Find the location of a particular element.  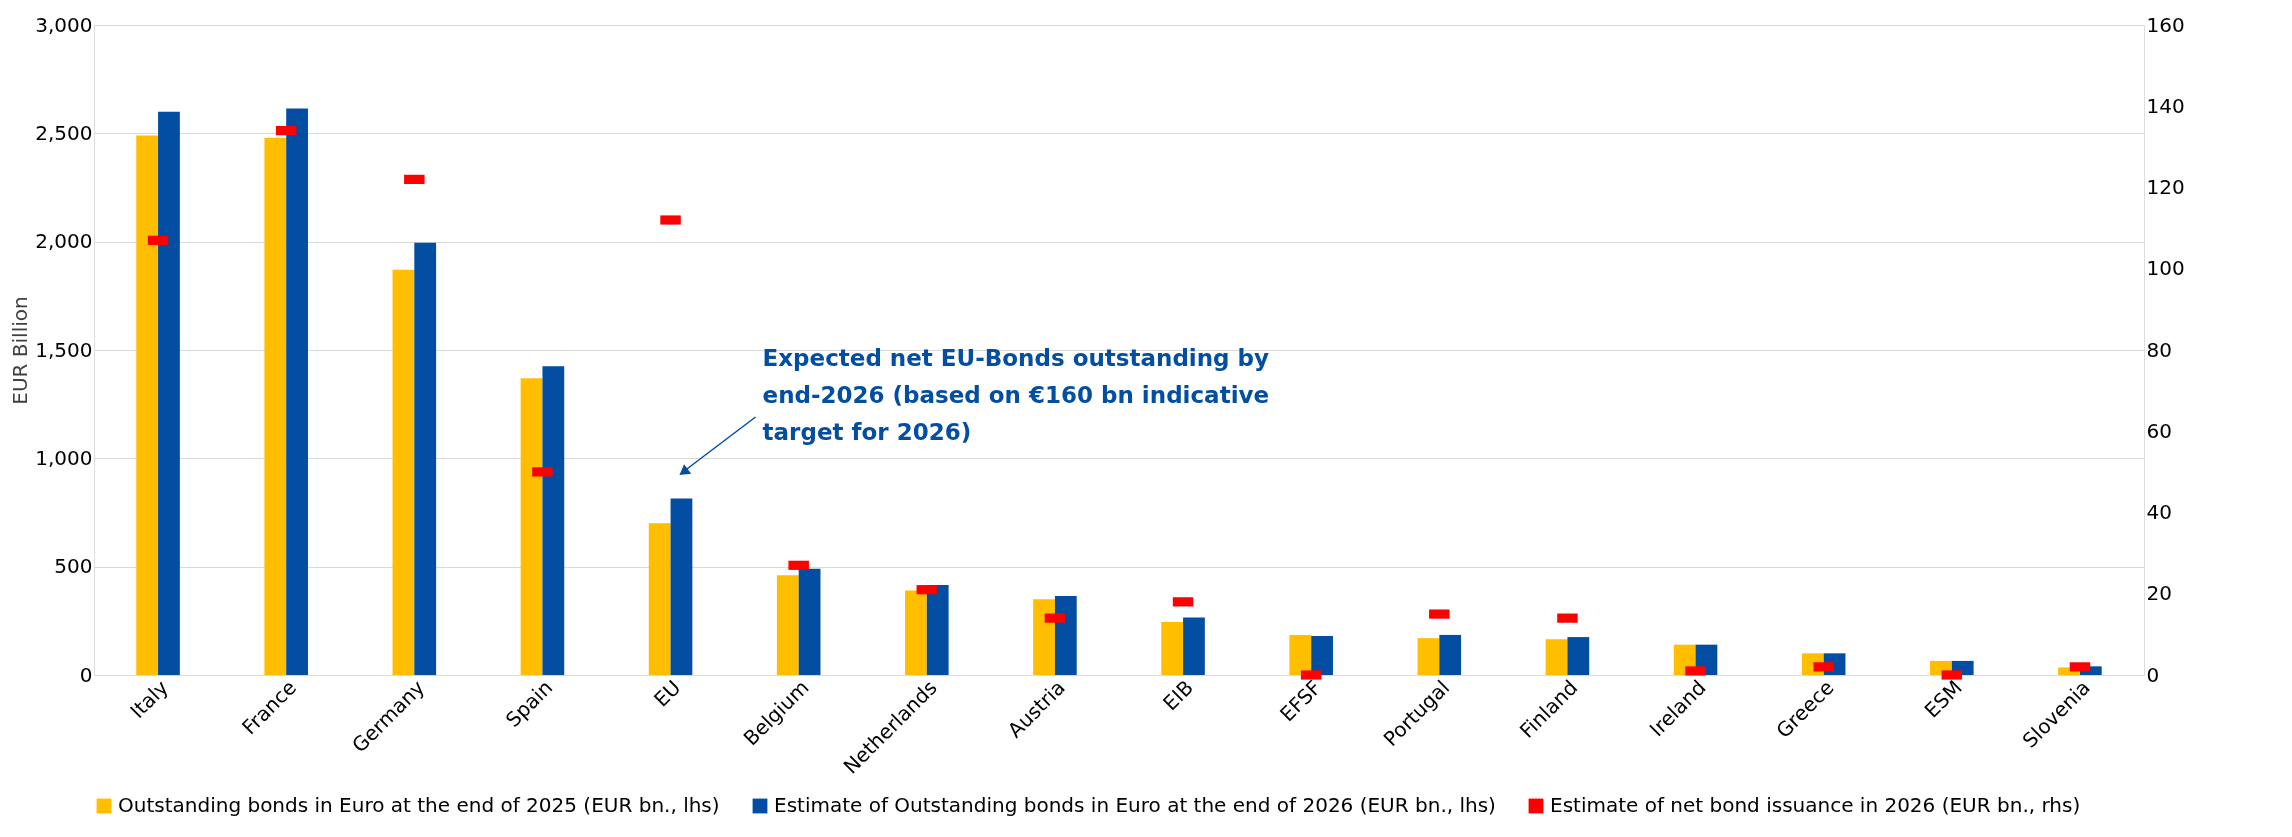

y-tick-label: 0 is located at coordinates (86, 674).